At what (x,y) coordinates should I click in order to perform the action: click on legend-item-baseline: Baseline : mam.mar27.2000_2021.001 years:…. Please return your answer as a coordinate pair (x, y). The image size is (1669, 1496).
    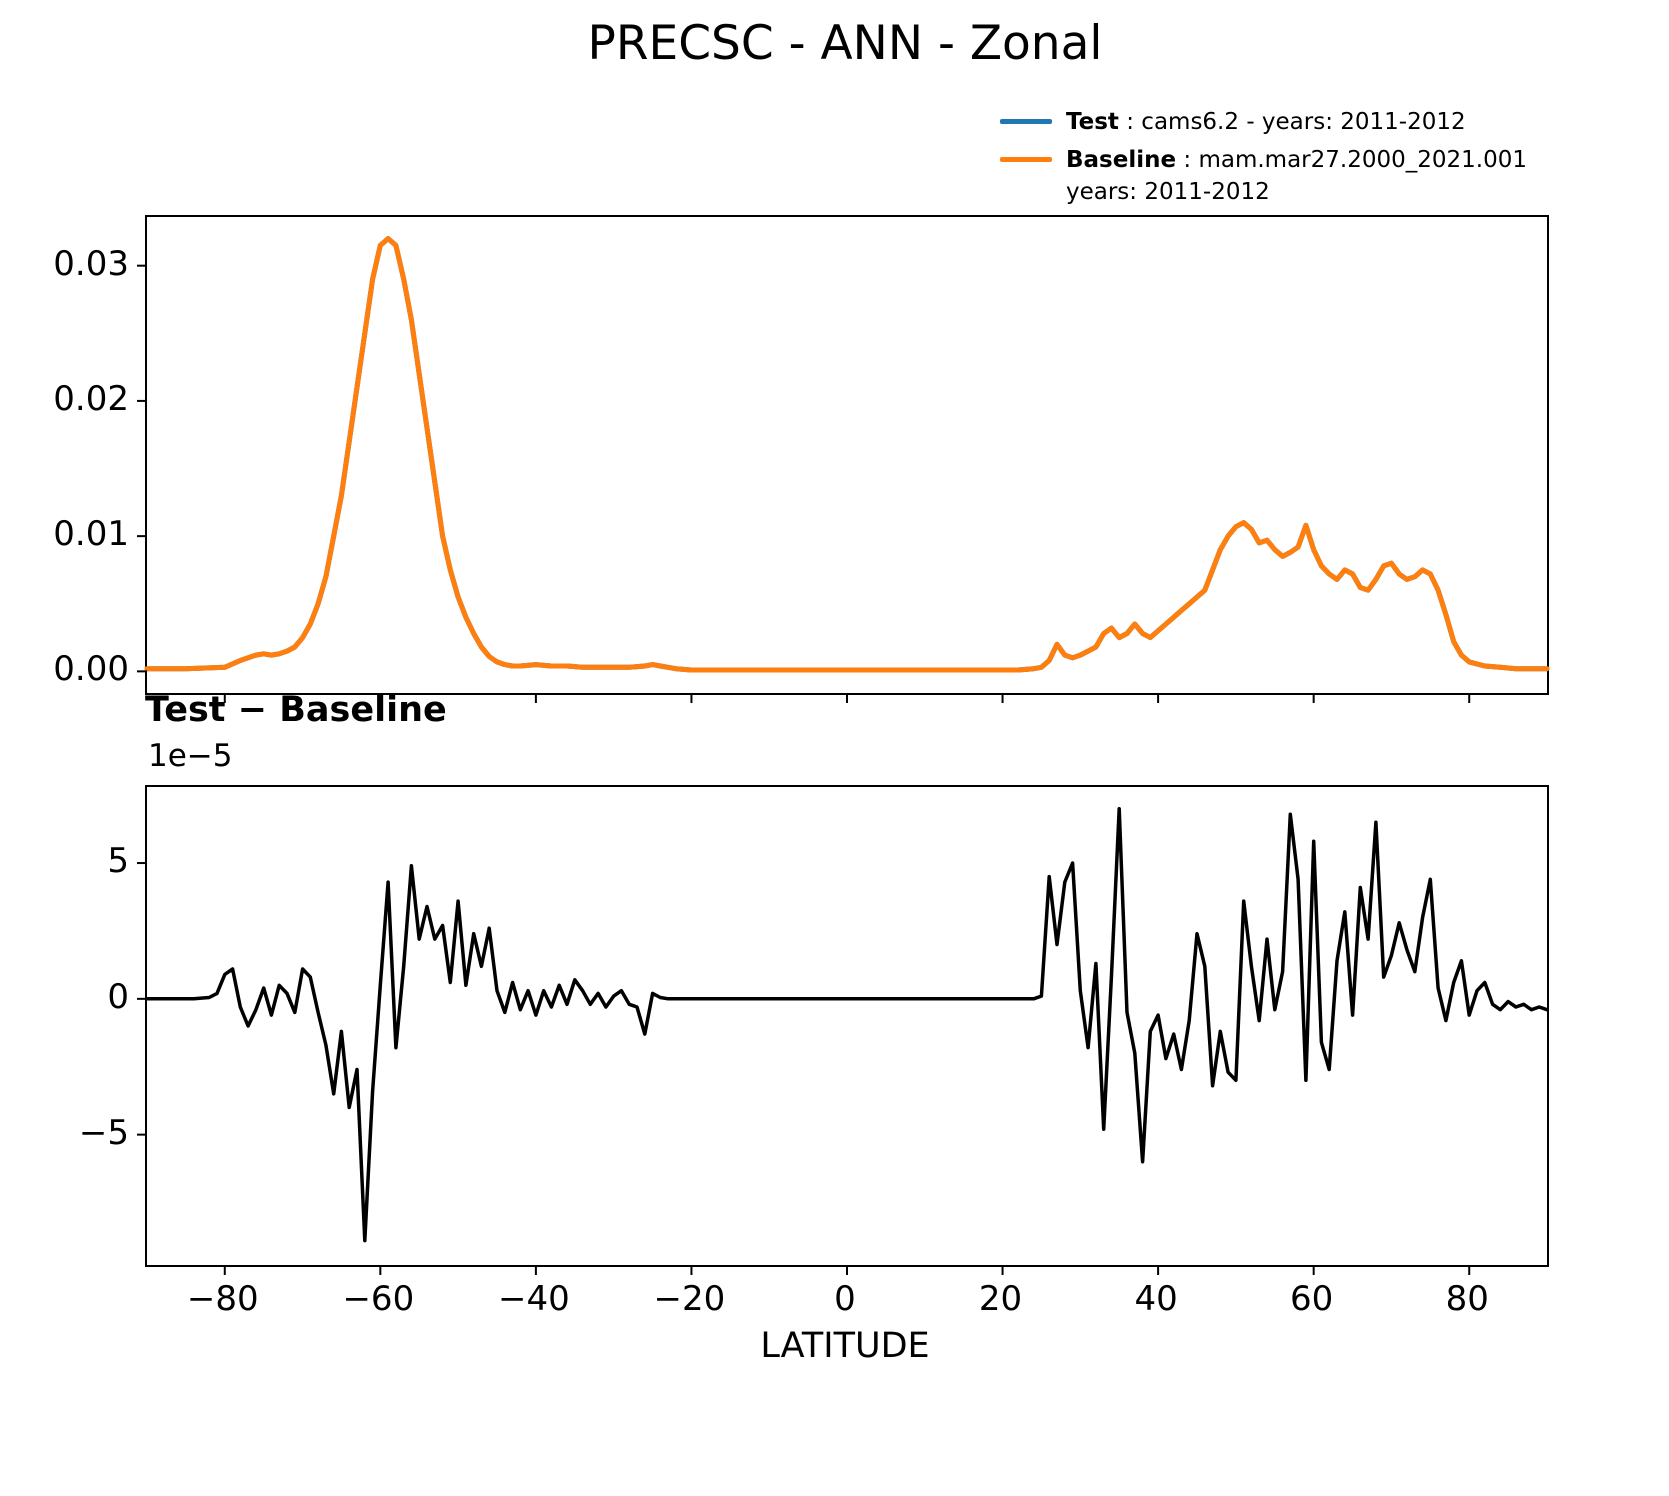
    Looking at the image, I should click on (1280, 176).